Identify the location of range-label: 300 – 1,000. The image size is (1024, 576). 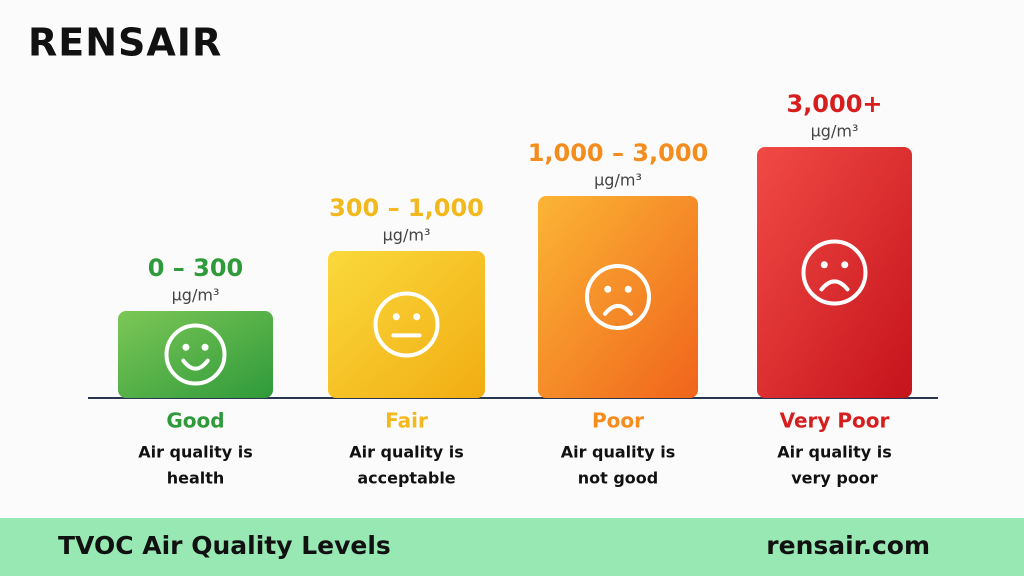
(406, 208).